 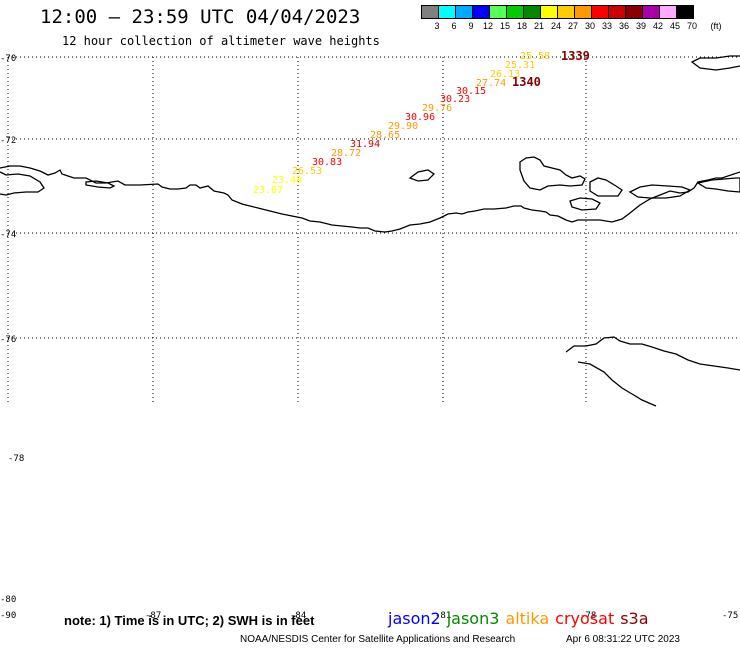 I want to click on colorbar-label: 6, so click(x=454, y=26).